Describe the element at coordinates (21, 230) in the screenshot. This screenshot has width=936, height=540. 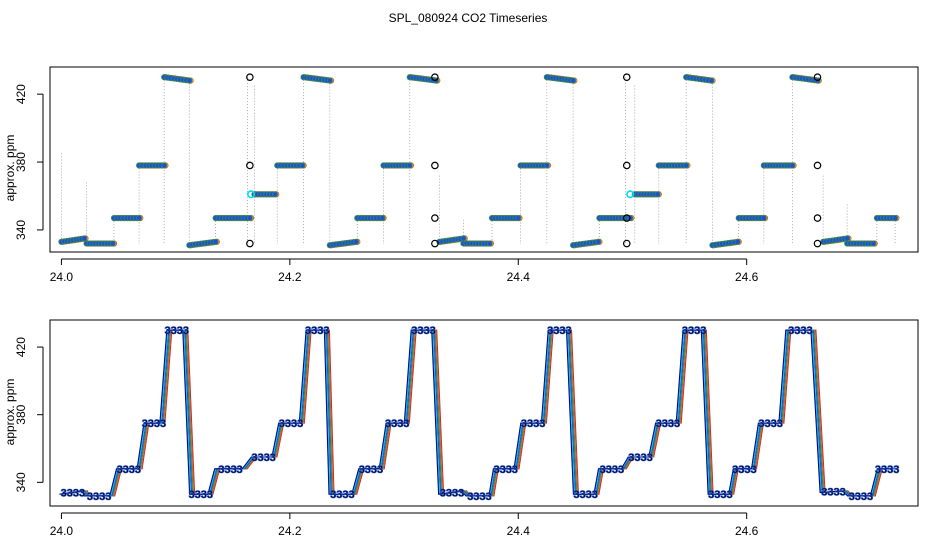
I see `top-y-tick-label: 340` at that location.